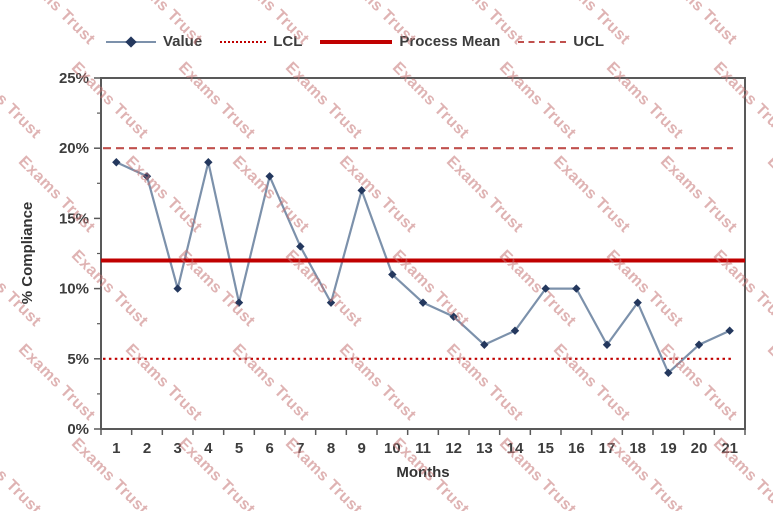 The image size is (773, 511). Describe the element at coordinates (423, 448) in the screenshot. I see `x-axis-label: 11` at that location.